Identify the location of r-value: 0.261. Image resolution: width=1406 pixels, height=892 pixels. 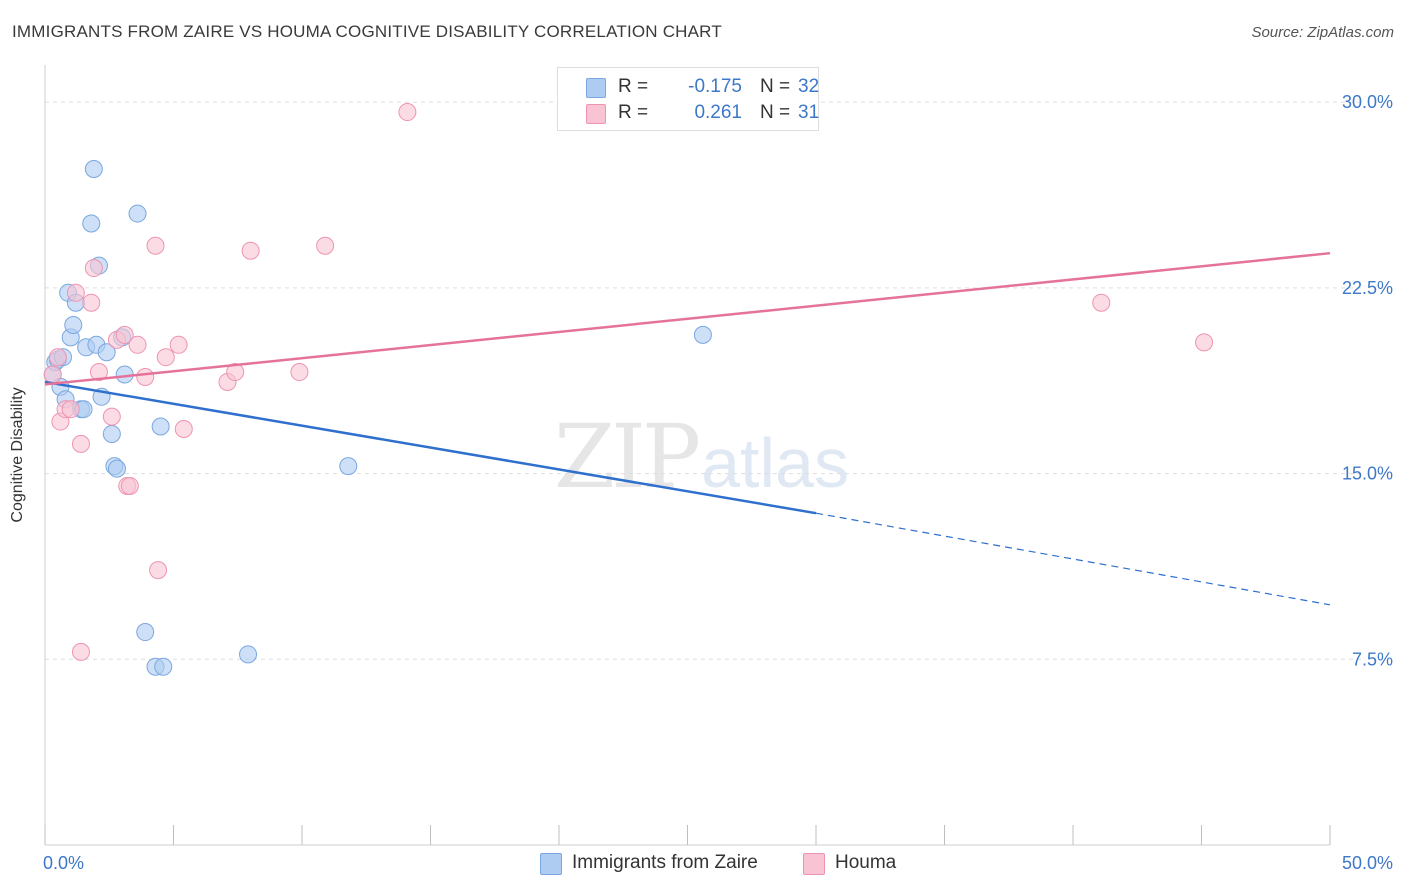
(718, 112).